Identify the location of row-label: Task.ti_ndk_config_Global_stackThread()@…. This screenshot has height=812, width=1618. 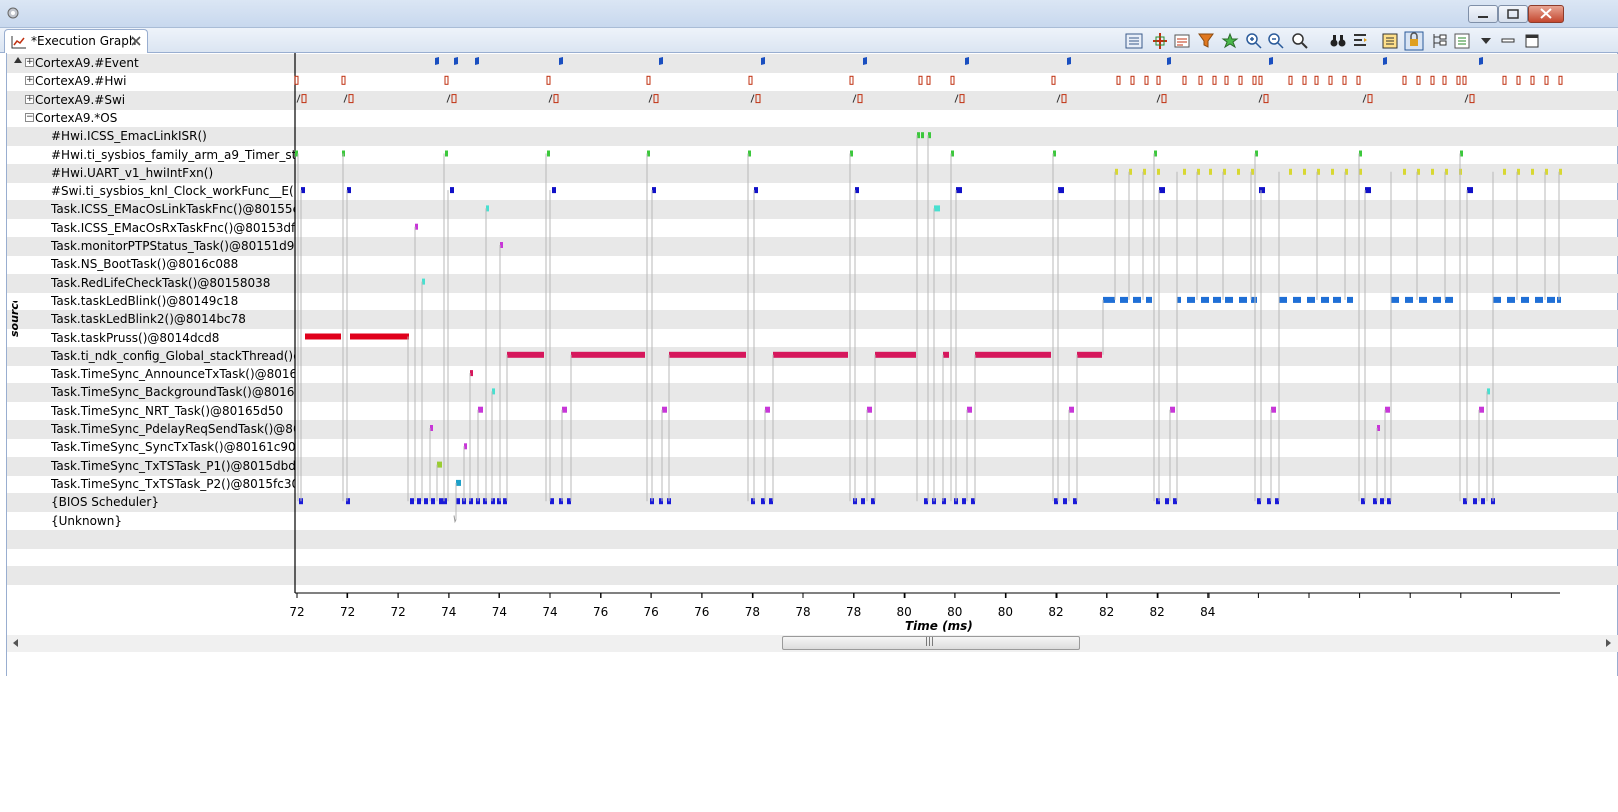
(173, 355).